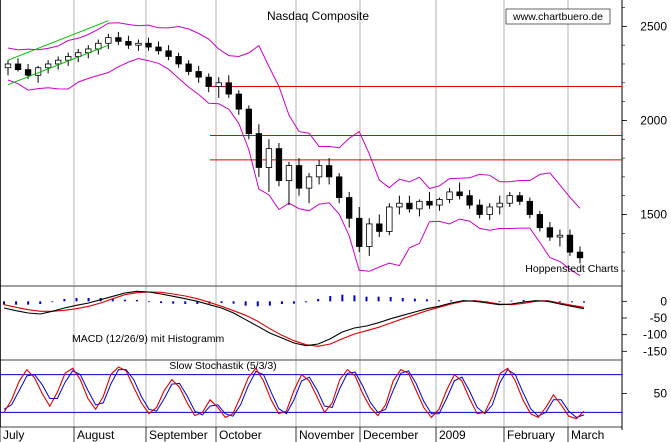 Image resolution: width=671 pixels, height=442 pixels. I want to click on chart-title: Nasdaq Composite, so click(318, 16).